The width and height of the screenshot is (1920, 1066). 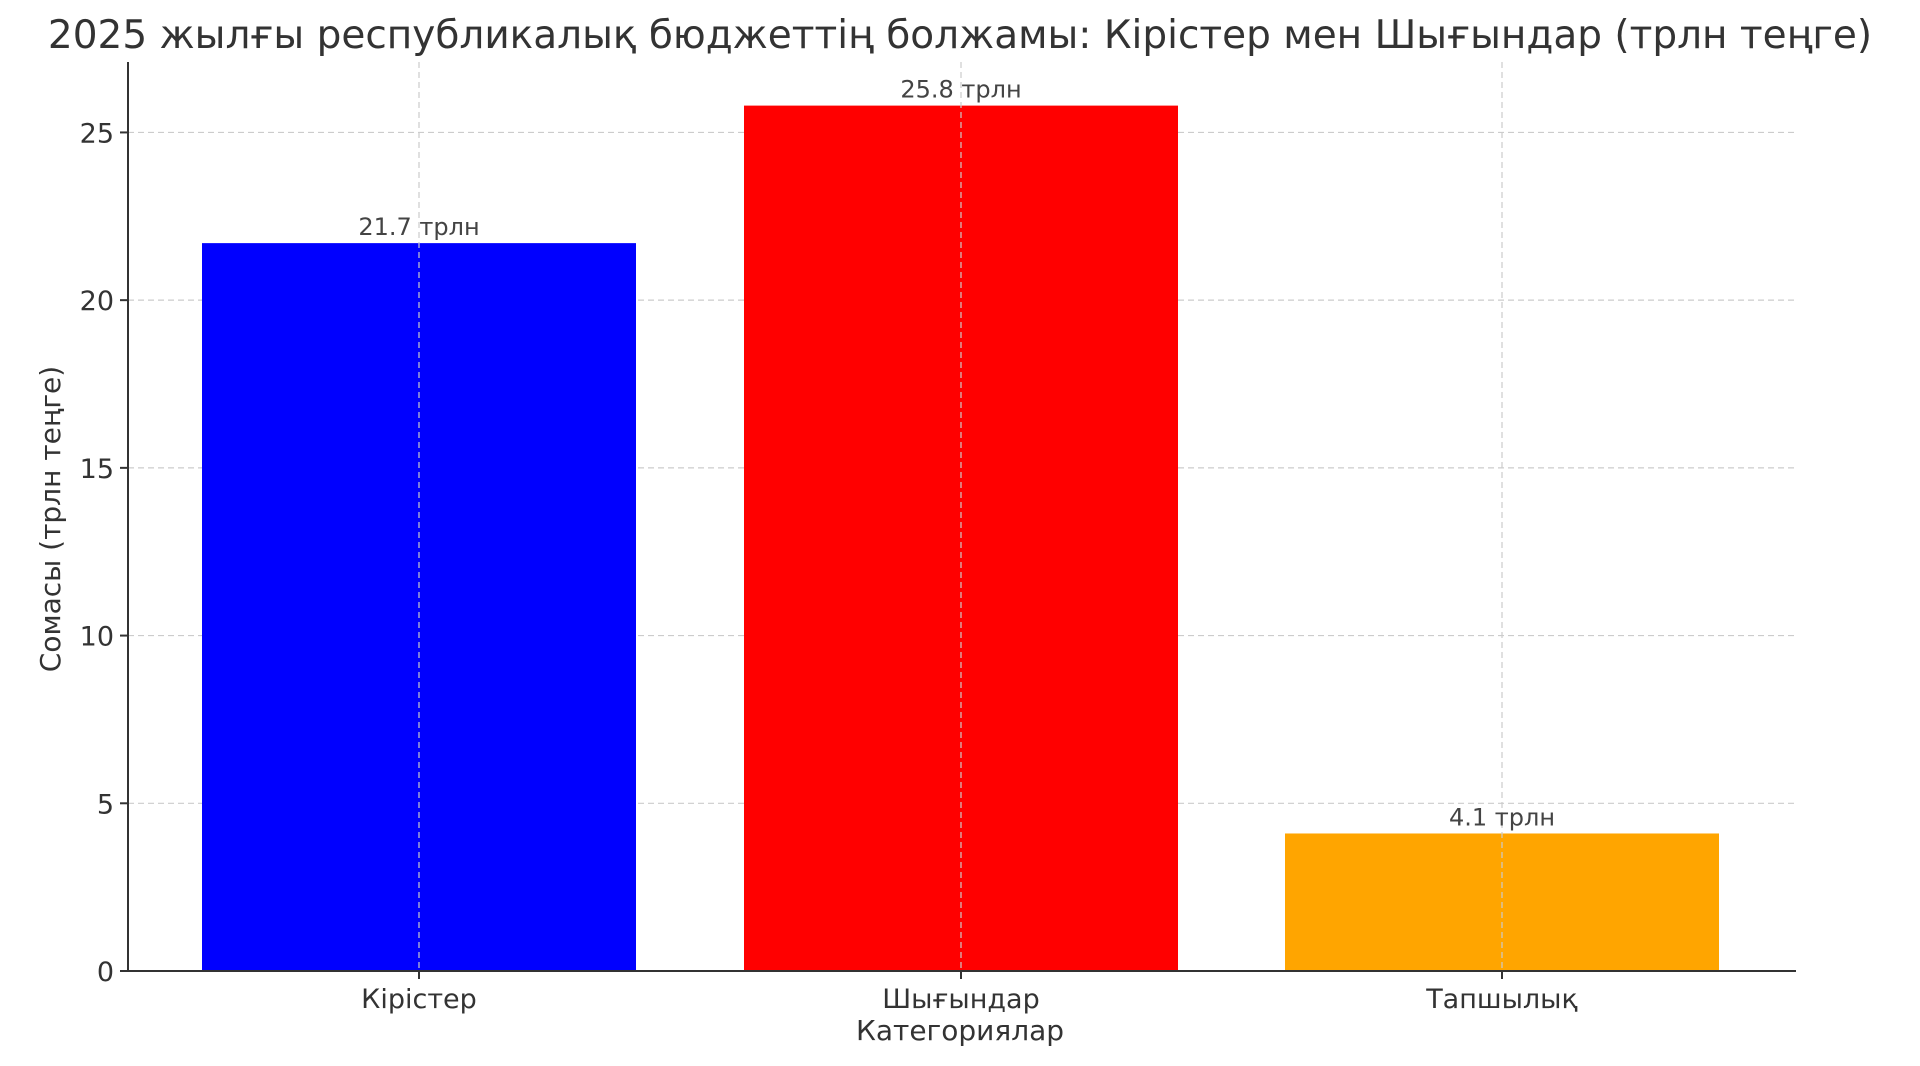 What do you see at coordinates (1502, 817) in the screenshot?
I see `data-label: 4.1 трлн` at bounding box center [1502, 817].